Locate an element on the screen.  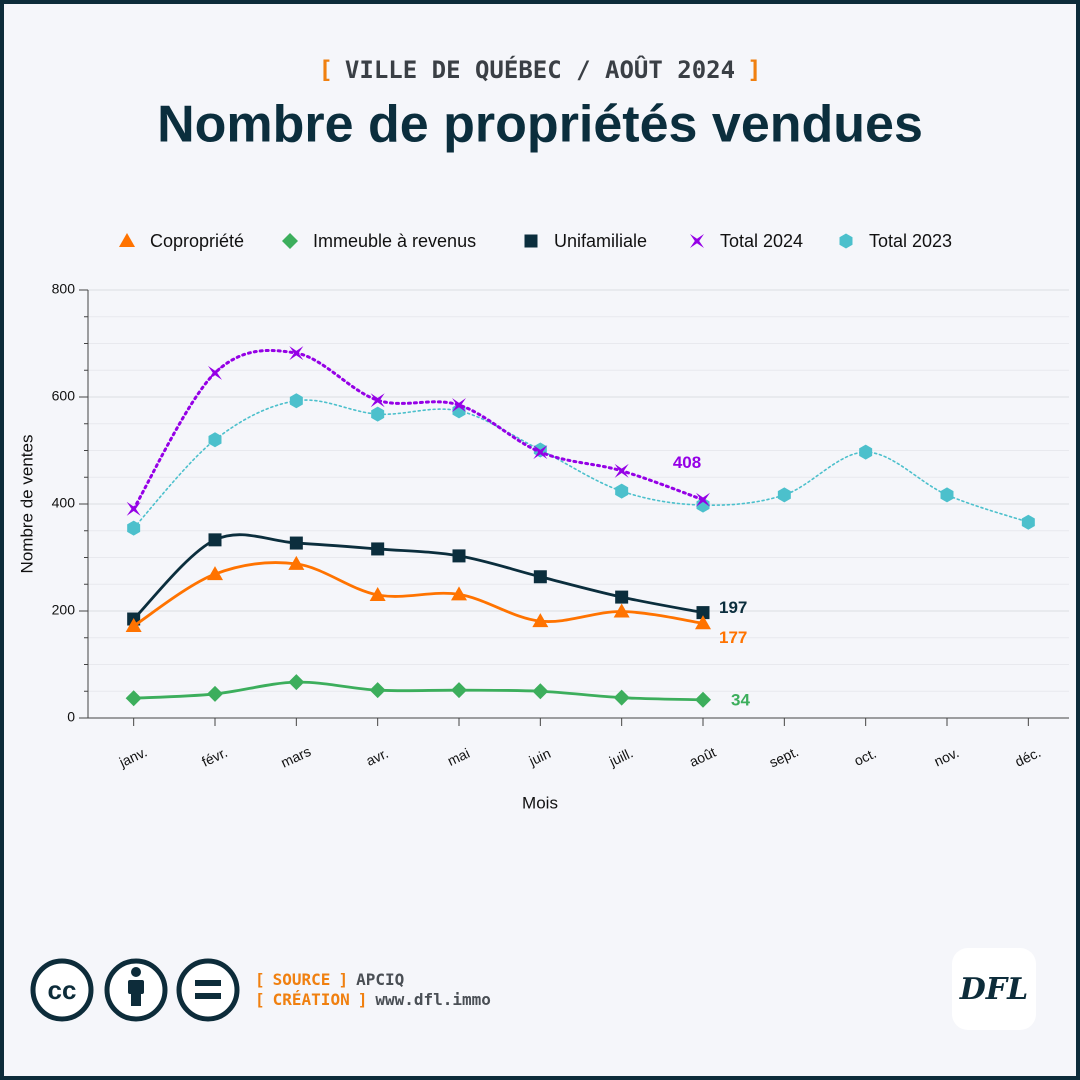
license-icons: cc is located at coordinates (135, 990).